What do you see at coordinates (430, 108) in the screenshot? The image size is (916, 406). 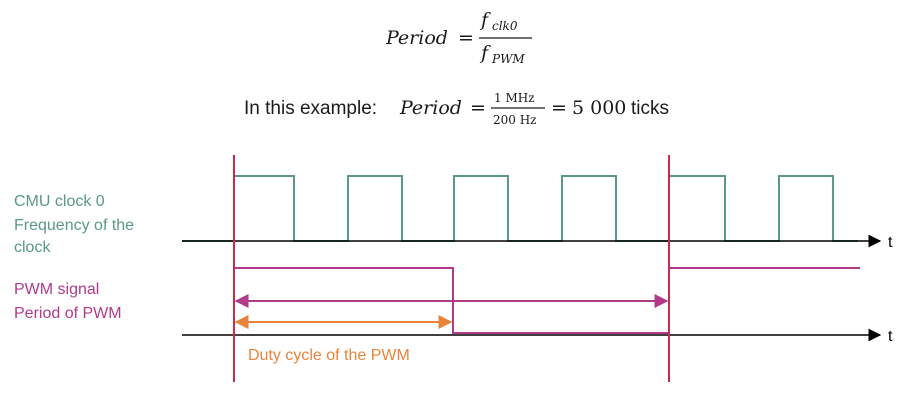 I see `formula-example-lhs: Period` at bounding box center [430, 108].